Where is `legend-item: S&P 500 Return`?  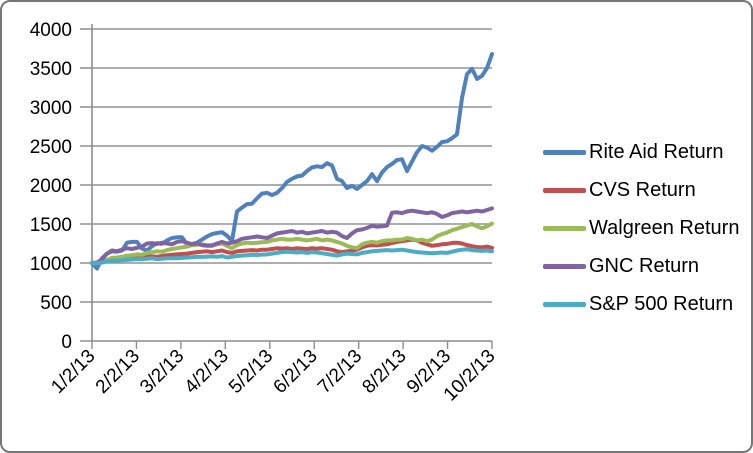
legend-item: S&P 500 Return is located at coordinates (641, 304).